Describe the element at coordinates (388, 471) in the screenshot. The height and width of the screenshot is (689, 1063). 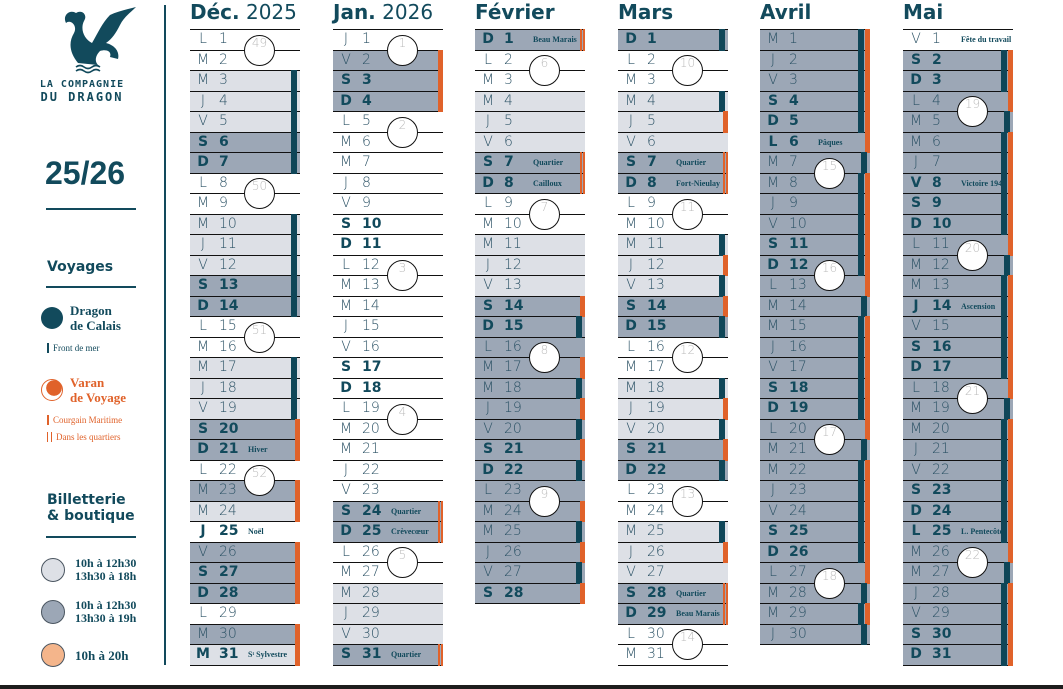
I see `day-row: J 22` at that location.